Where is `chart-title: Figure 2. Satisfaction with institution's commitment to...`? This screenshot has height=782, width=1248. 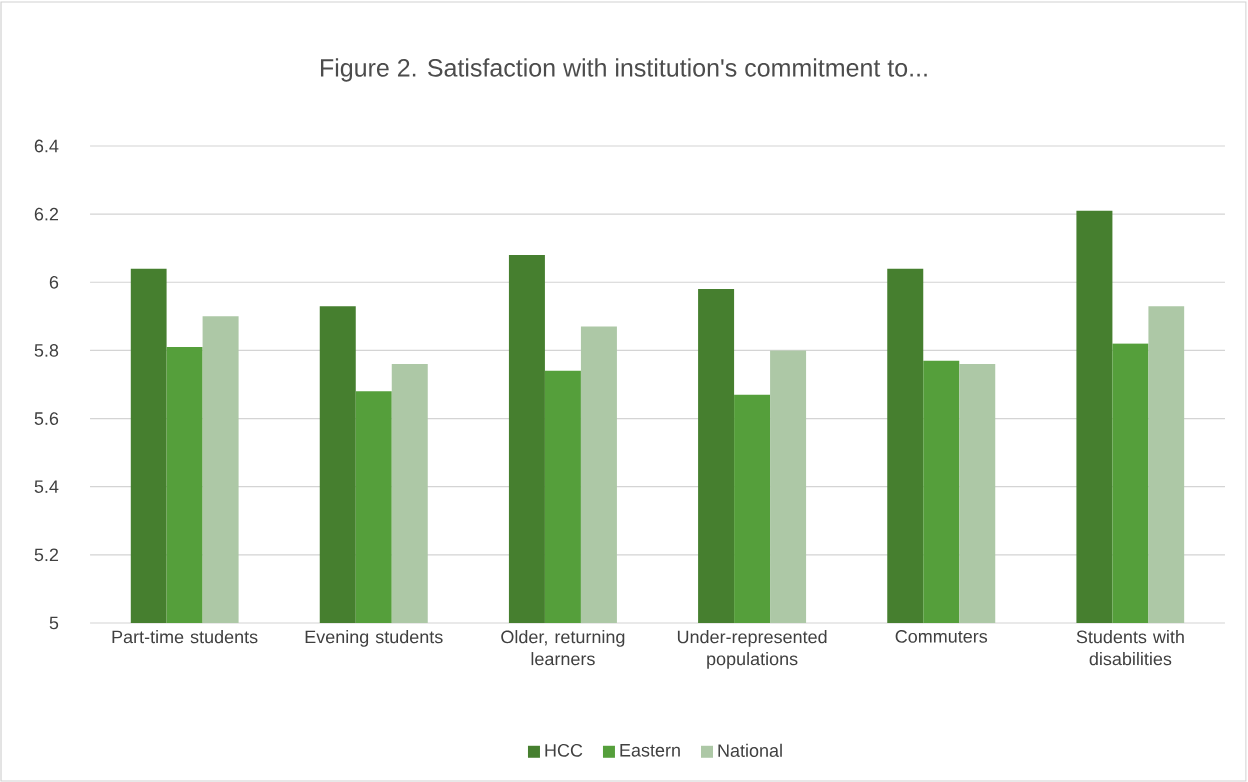 chart-title: Figure 2. Satisfaction with institution's commitment to... is located at coordinates (624, 70).